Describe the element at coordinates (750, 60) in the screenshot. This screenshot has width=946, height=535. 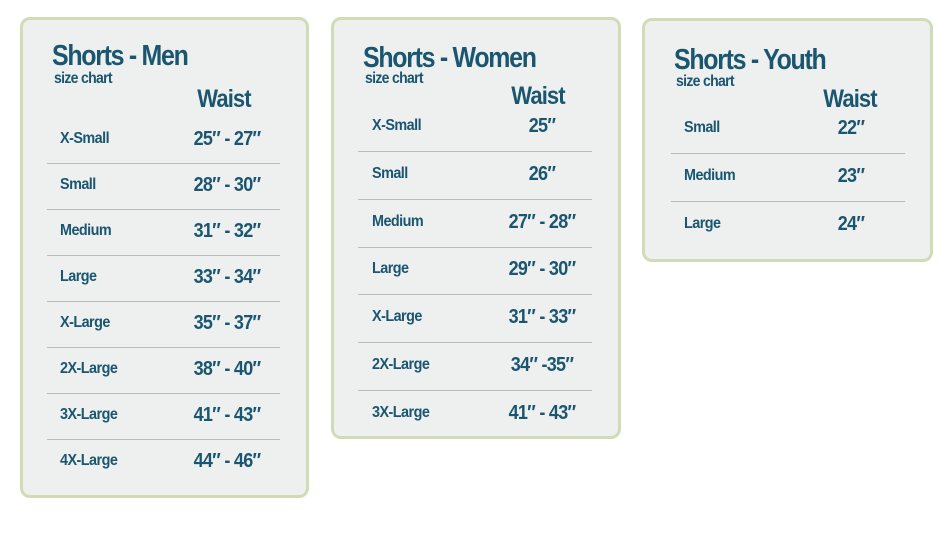
I see `chart-title: Shorts - Youth` at that location.